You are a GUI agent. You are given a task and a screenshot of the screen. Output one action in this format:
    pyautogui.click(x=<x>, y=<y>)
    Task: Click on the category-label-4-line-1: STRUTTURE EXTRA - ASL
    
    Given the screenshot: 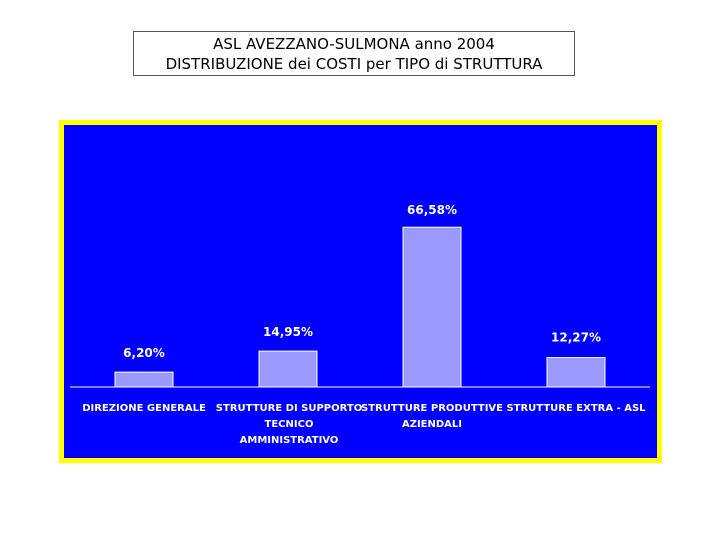 What is the action you would take?
    pyautogui.click(x=576, y=408)
    